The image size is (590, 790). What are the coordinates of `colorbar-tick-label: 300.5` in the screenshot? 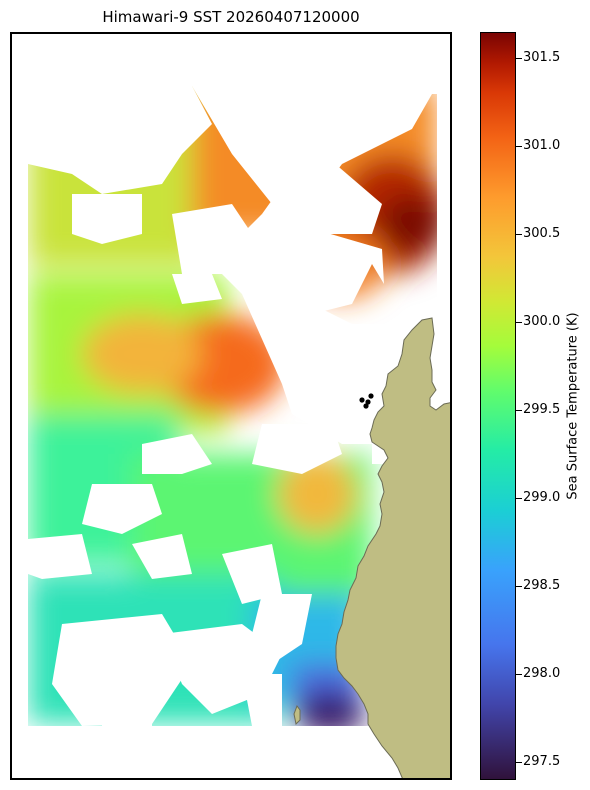 It's located at (542, 234).